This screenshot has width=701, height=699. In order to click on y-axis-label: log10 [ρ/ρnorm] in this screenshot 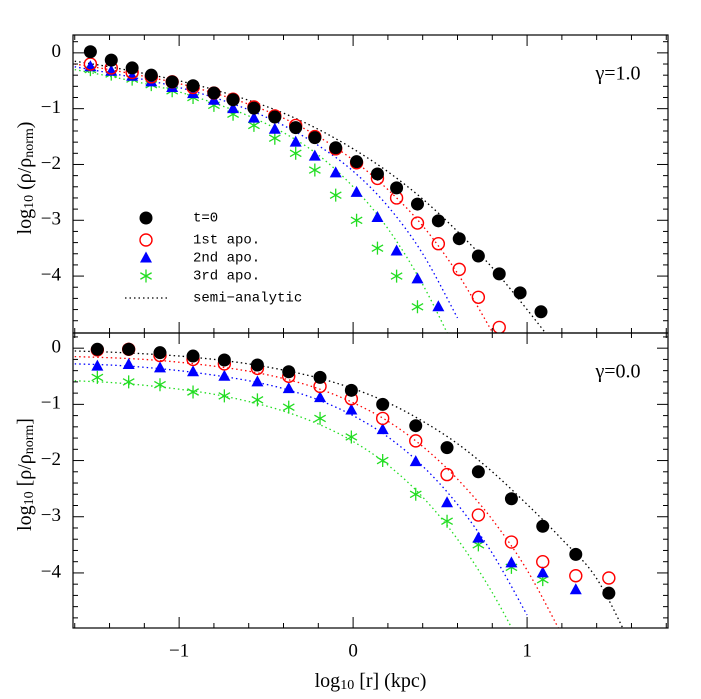, I will do `click(26, 474)`.